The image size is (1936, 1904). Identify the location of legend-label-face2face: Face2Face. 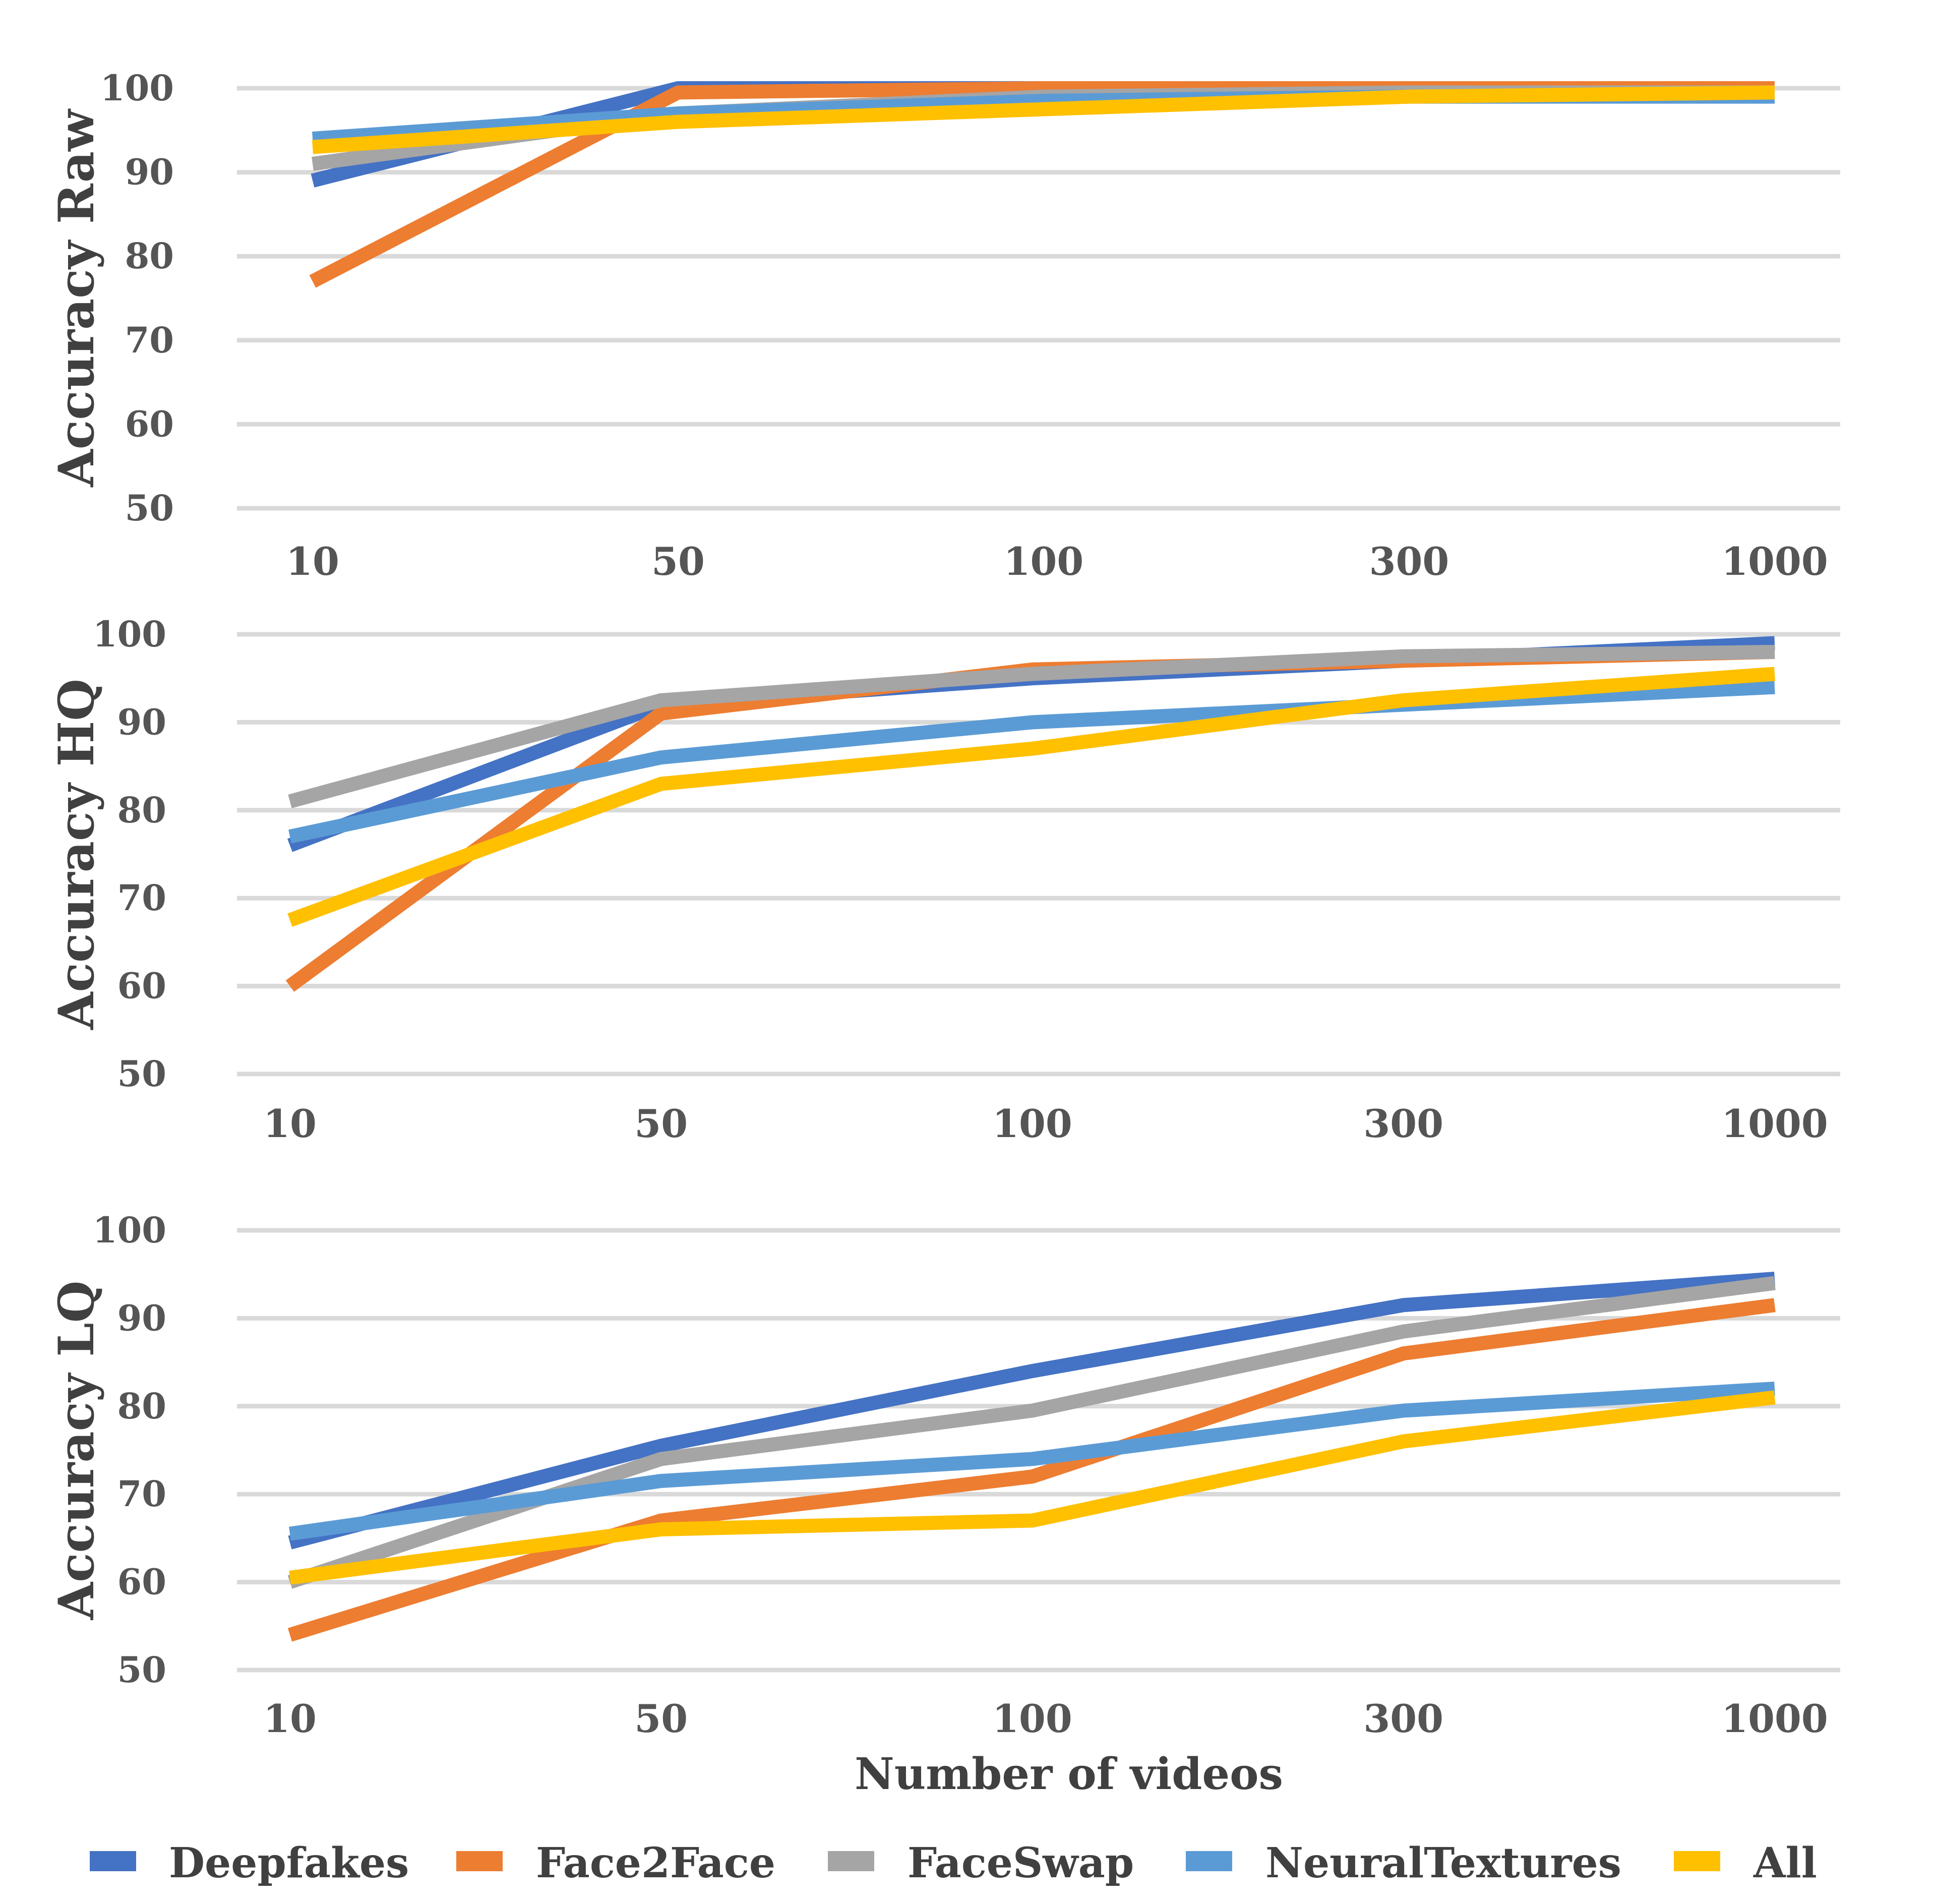
(655, 1863).